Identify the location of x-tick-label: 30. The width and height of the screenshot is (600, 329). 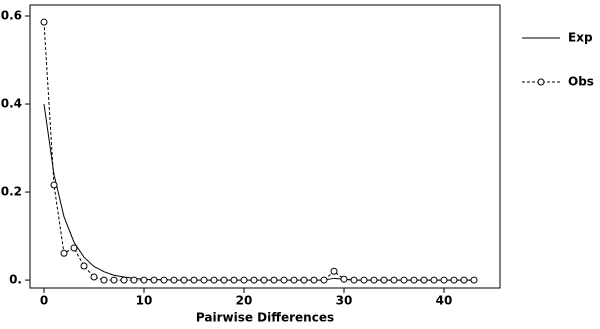
(344, 301).